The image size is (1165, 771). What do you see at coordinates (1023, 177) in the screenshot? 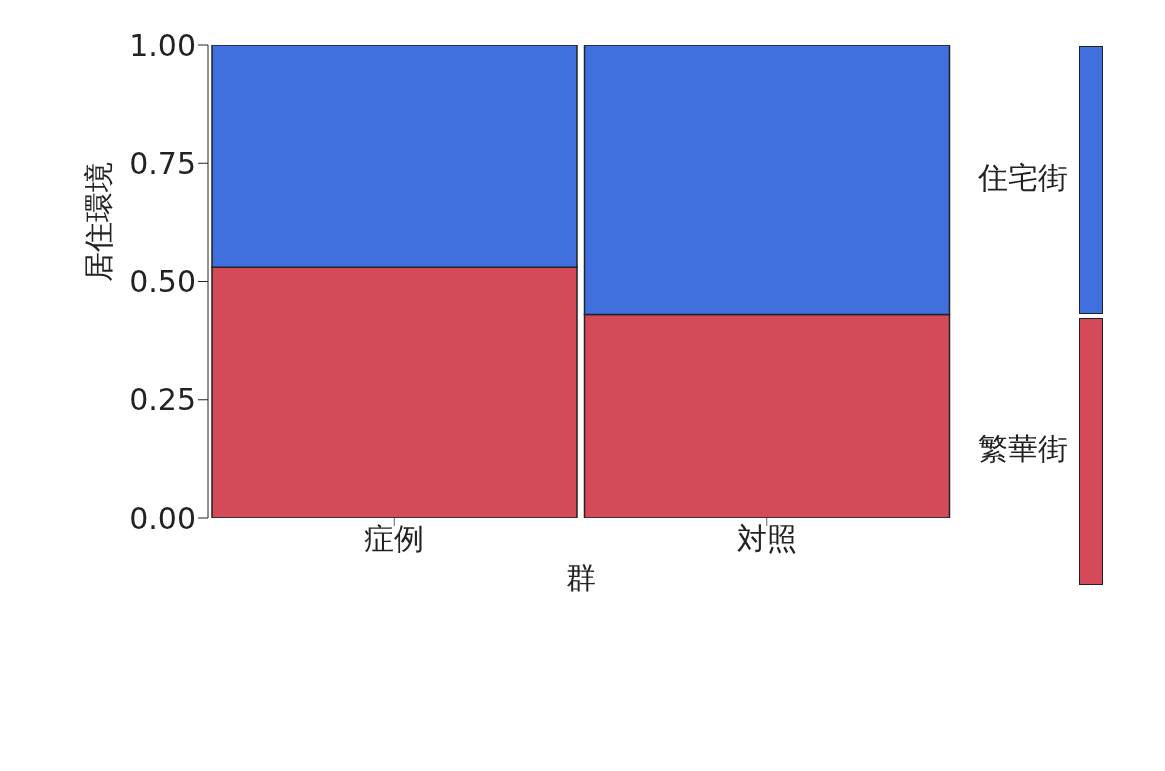
I see `series-label: 住宅街` at bounding box center [1023, 177].